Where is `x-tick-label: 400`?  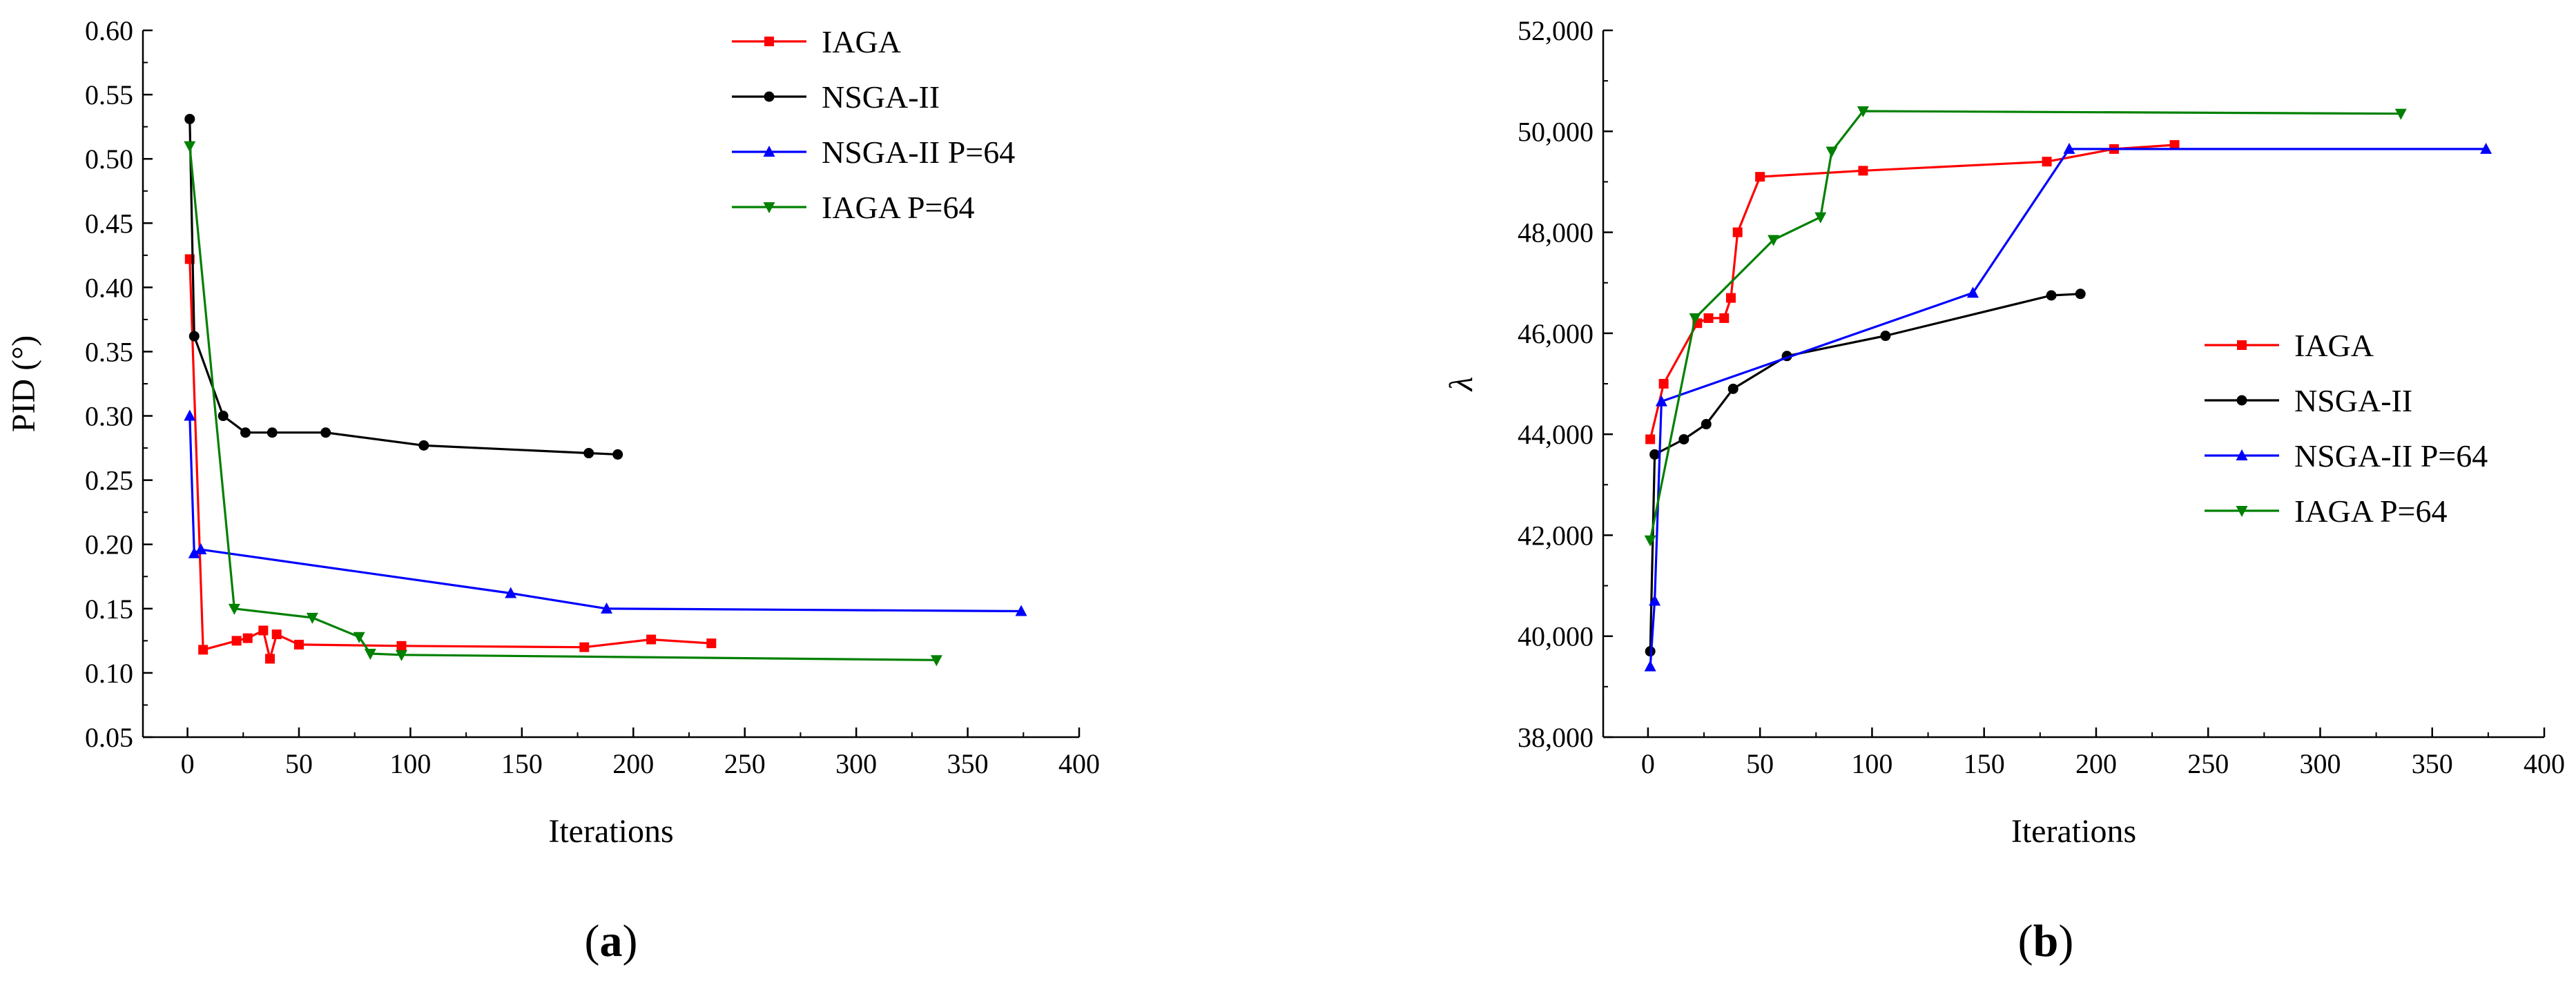
x-tick-label: 400 is located at coordinates (2545, 763).